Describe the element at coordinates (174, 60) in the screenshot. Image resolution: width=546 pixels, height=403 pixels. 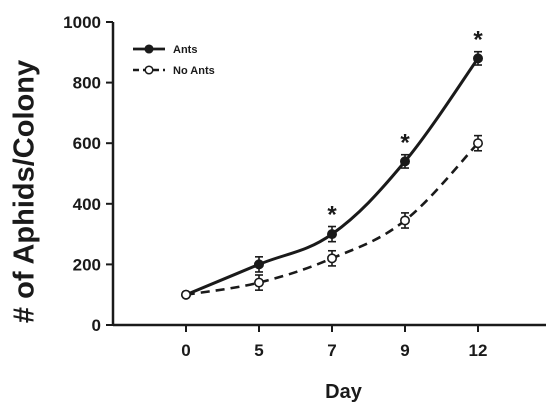
I see `legend: Ants No Ants` at that location.